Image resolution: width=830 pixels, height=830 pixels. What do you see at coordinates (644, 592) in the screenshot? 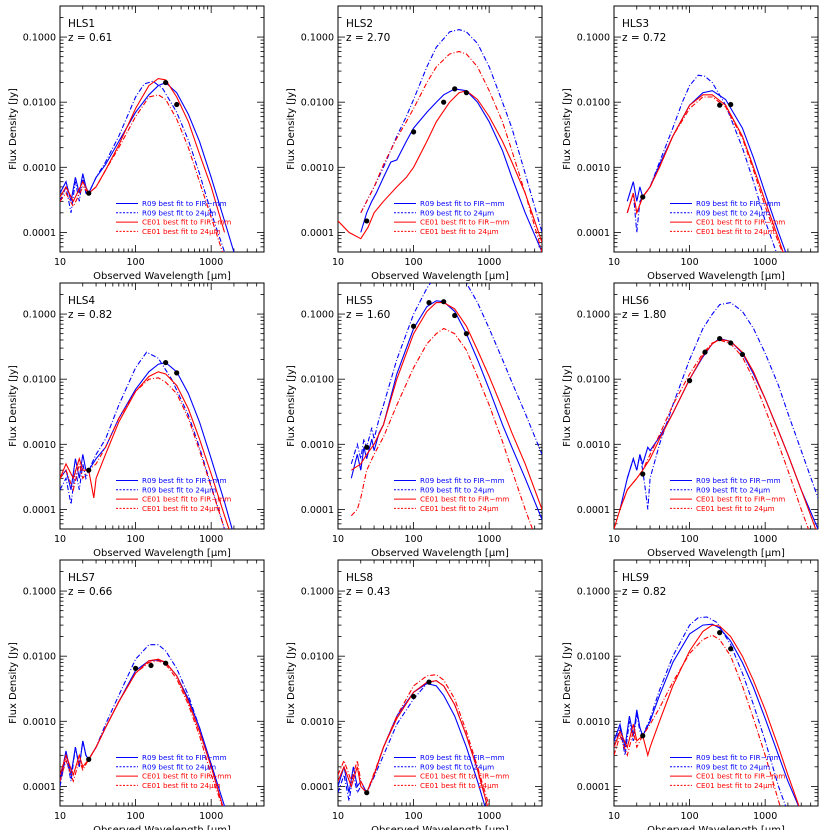
I see `panel-redshift: z = 0.82` at bounding box center [644, 592].